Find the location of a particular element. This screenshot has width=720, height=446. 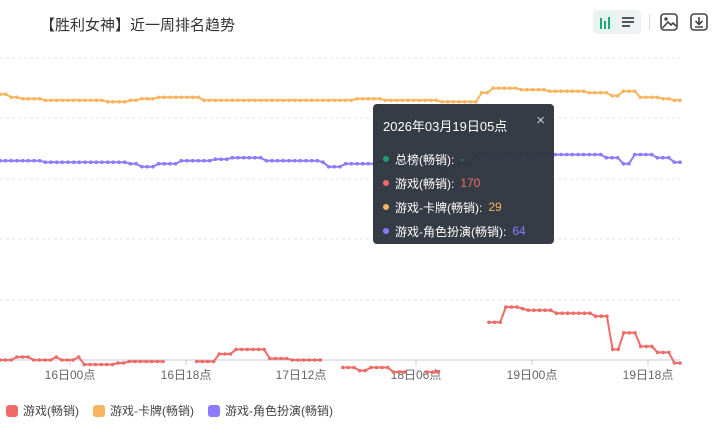

bar-chart-icon is located at coordinates (606, 22).